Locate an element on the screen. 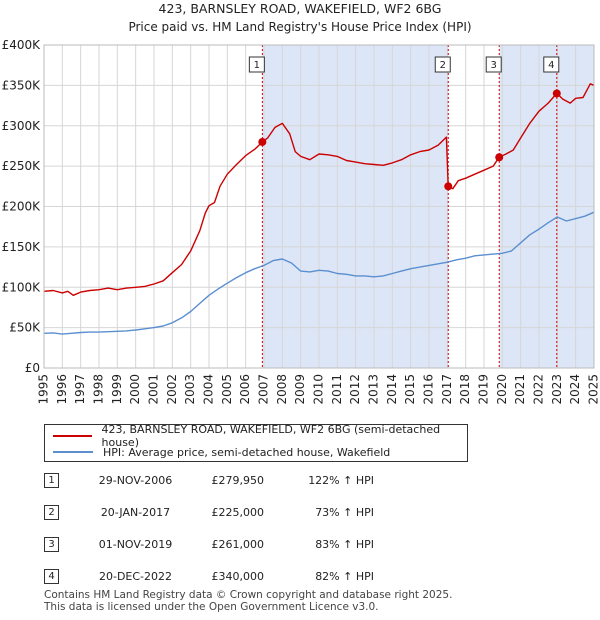 This screenshot has width=600, height=620. y-tick-label: £150K is located at coordinates (22, 247).